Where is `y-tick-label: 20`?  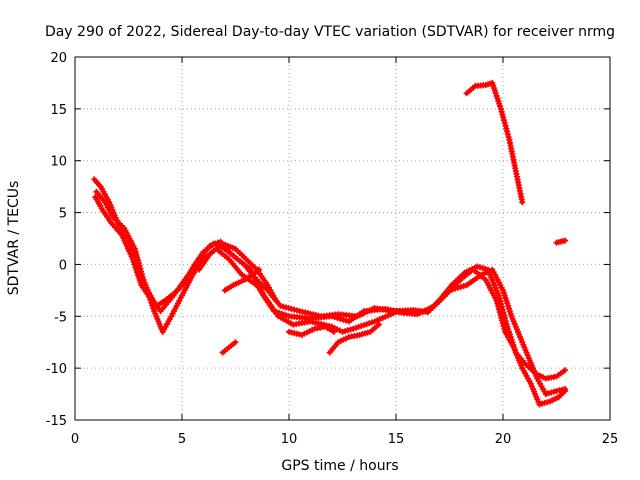
y-tick-label: 20 is located at coordinates (58, 58).